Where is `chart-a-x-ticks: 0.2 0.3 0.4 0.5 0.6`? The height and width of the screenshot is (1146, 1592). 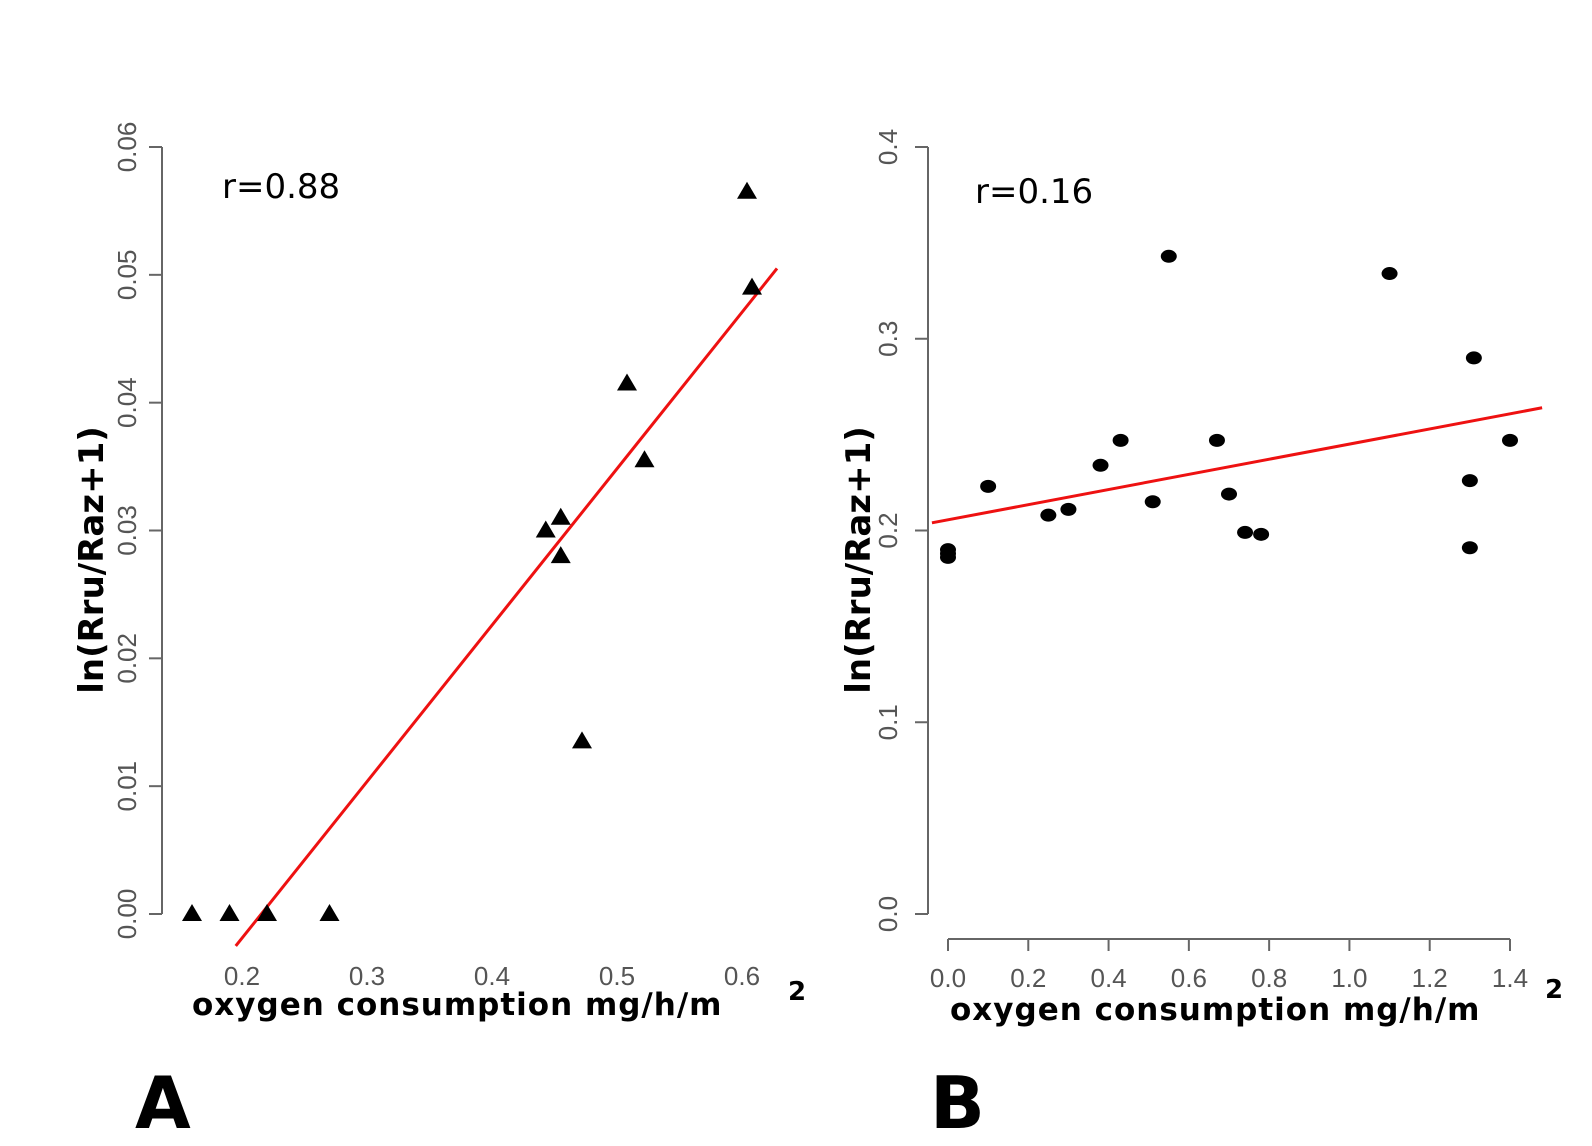 chart-a-x-ticks: 0.2 0.3 0.4 0.5 0.6 is located at coordinates (492, 976).